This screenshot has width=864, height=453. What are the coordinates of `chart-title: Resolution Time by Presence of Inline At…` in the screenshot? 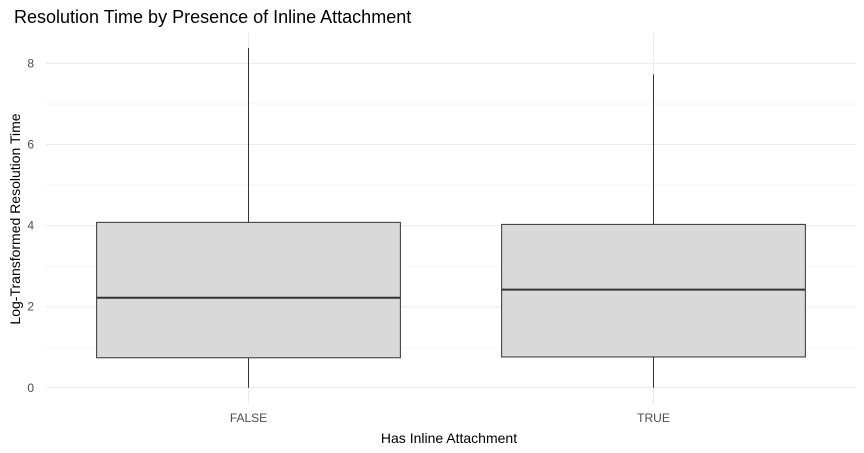 It's located at (212, 17).